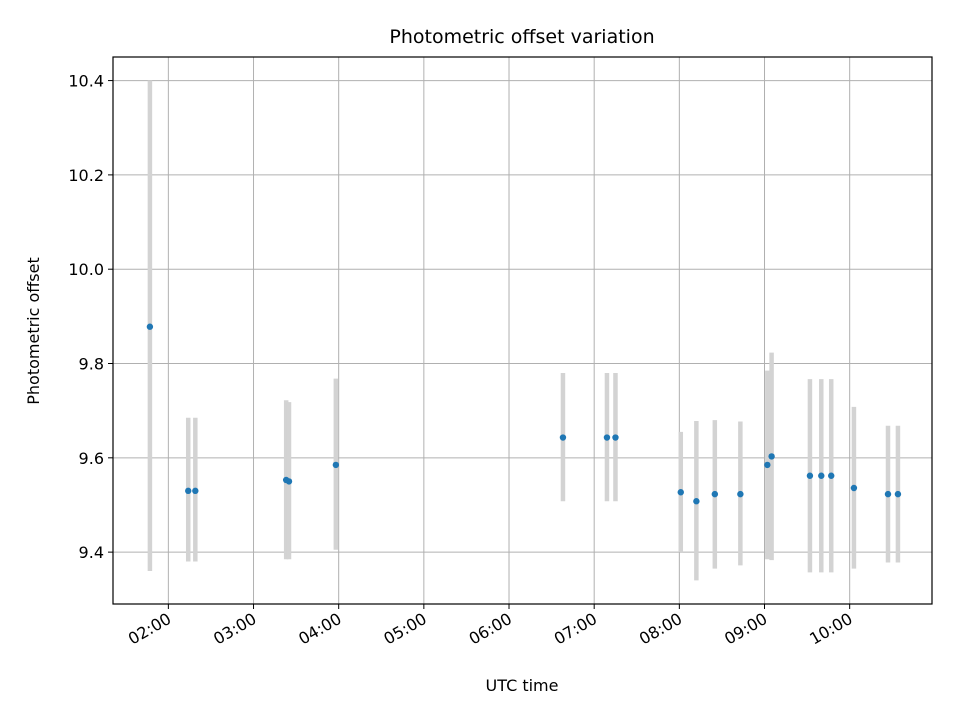 The height and width of the screenshot is (720, 960). I want to click on y-tick-label: 9.8, so click(91, 364).